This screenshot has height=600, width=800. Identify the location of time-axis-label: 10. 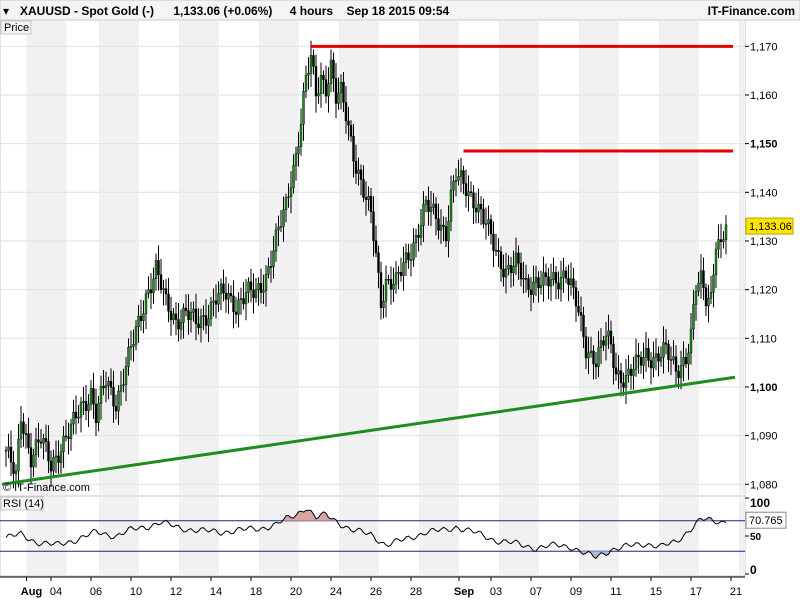
(136, 592).